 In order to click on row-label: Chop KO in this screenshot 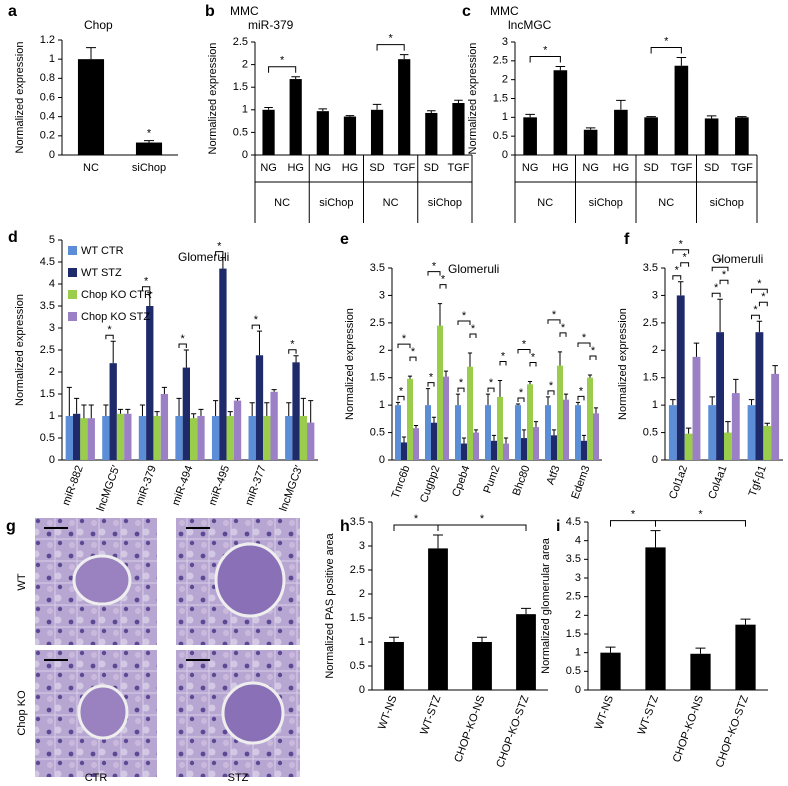, I will do `click(22, 713)`.